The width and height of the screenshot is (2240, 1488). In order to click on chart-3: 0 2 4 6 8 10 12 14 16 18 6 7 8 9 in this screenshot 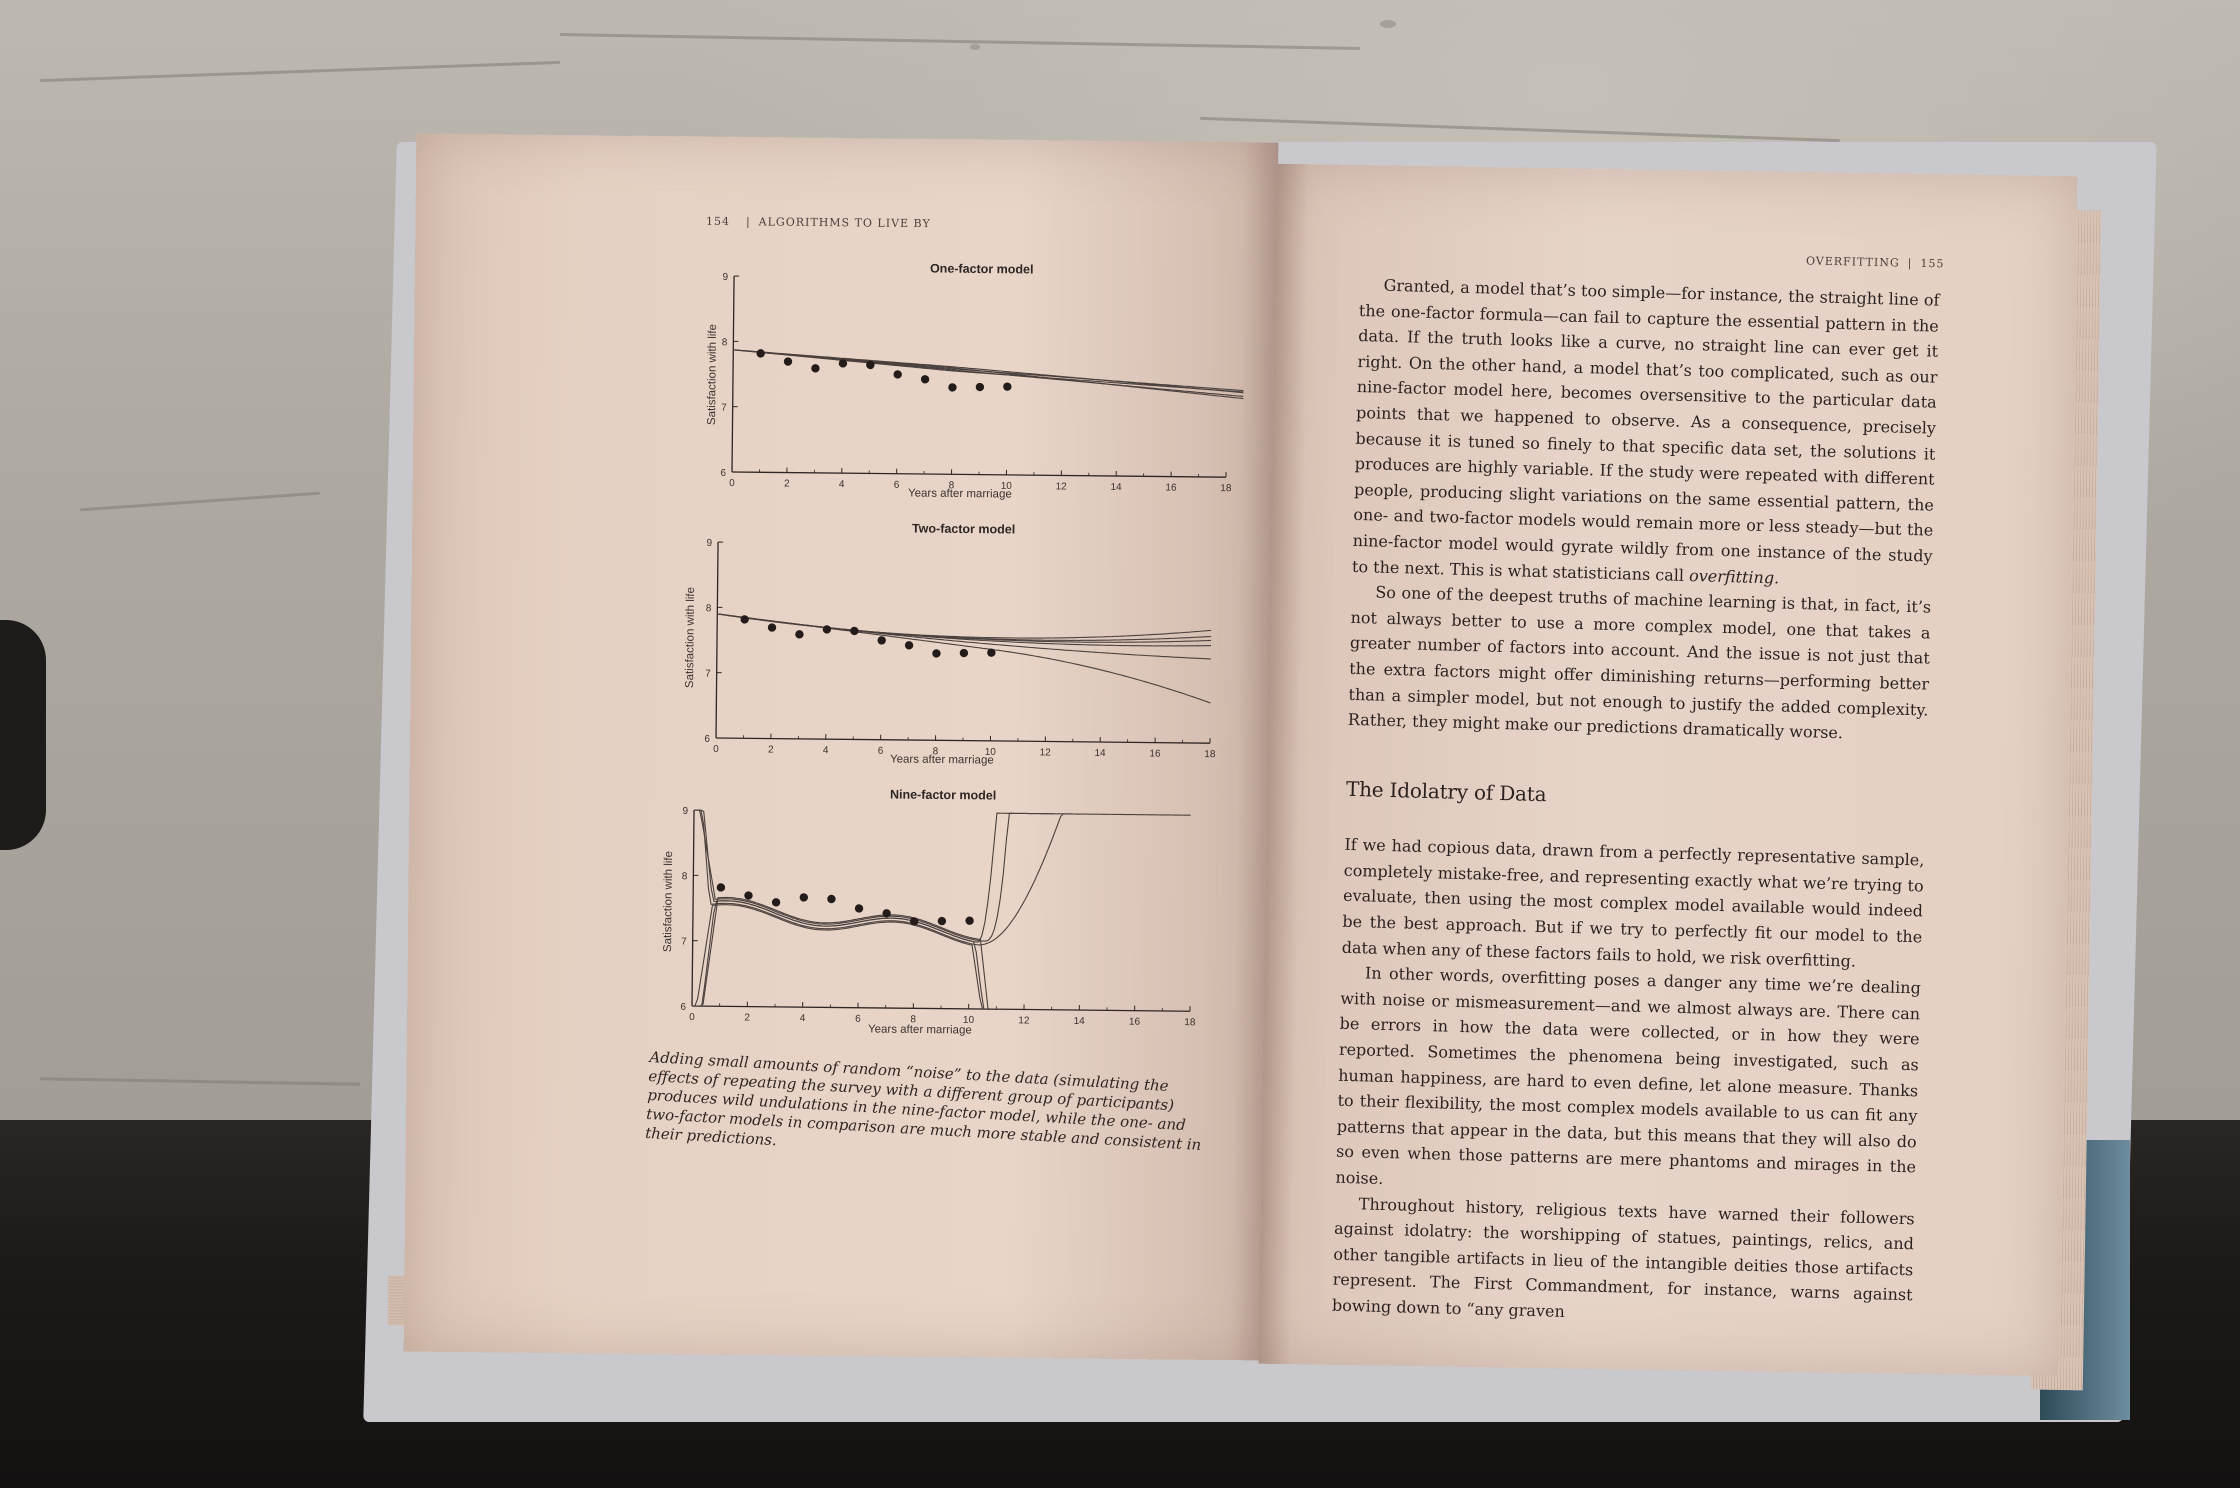, I will do `click(938, 917)`.